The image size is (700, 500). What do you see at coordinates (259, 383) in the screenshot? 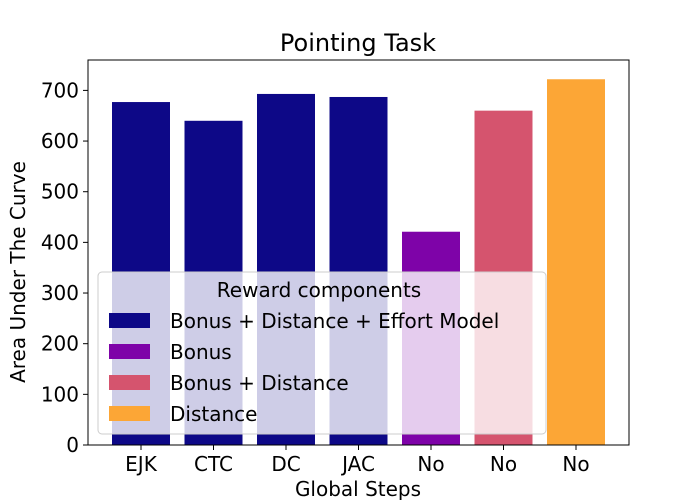
I see `legend-label: Bonus + Distance` at bounding box center [259, 383].